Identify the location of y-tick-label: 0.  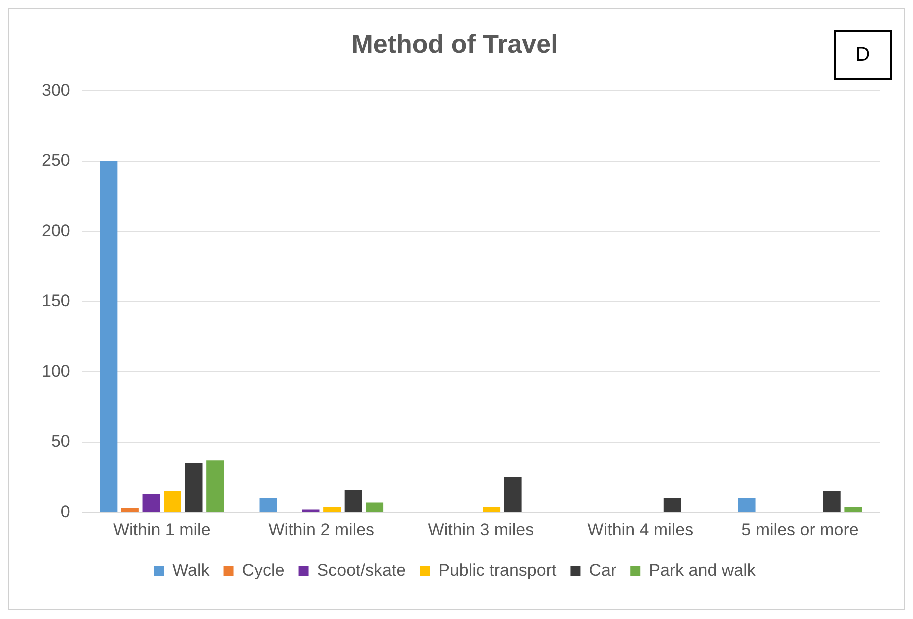
(65, 512).